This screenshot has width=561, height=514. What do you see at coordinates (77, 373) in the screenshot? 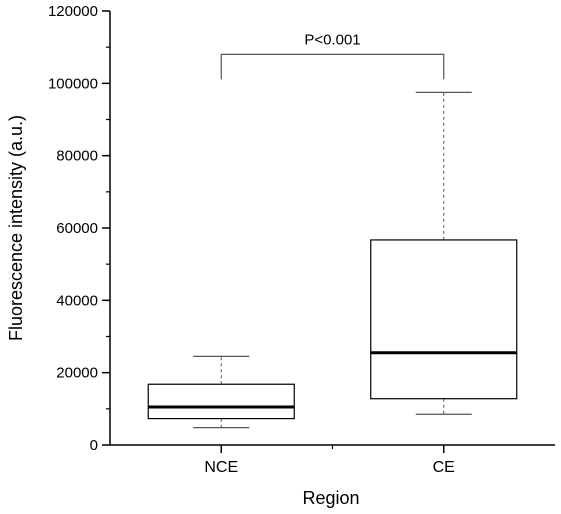
I see `y-tick-label: 20000` at bounding box center [77, 373].